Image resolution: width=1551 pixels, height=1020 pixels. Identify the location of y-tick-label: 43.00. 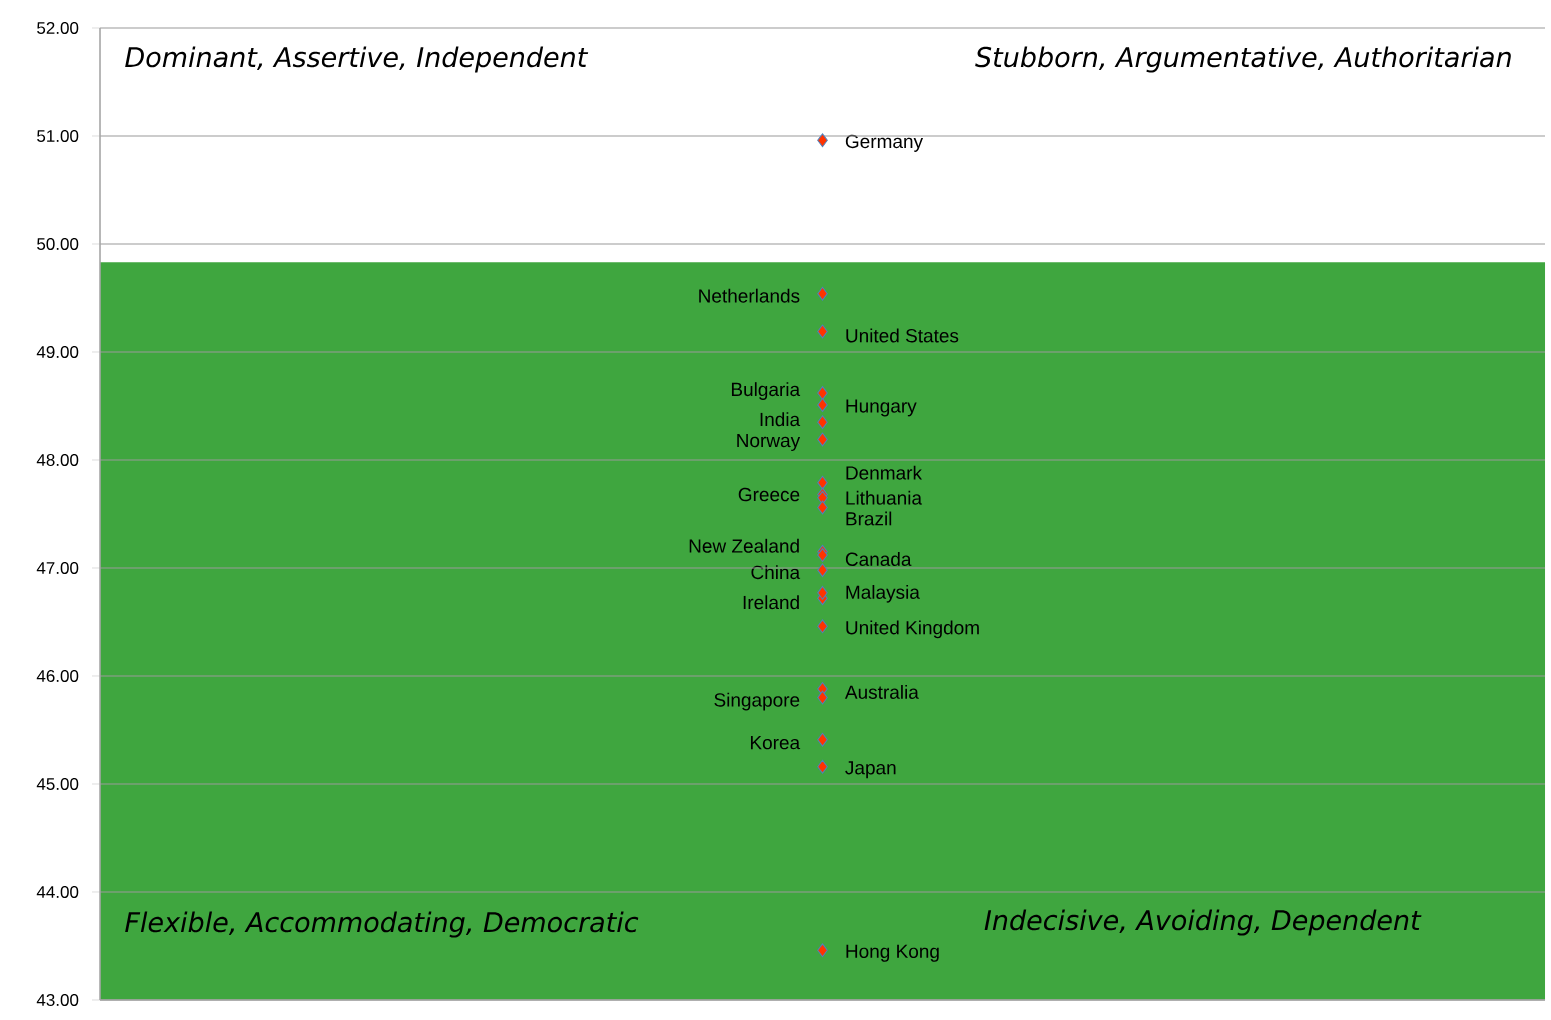
(57, 999).